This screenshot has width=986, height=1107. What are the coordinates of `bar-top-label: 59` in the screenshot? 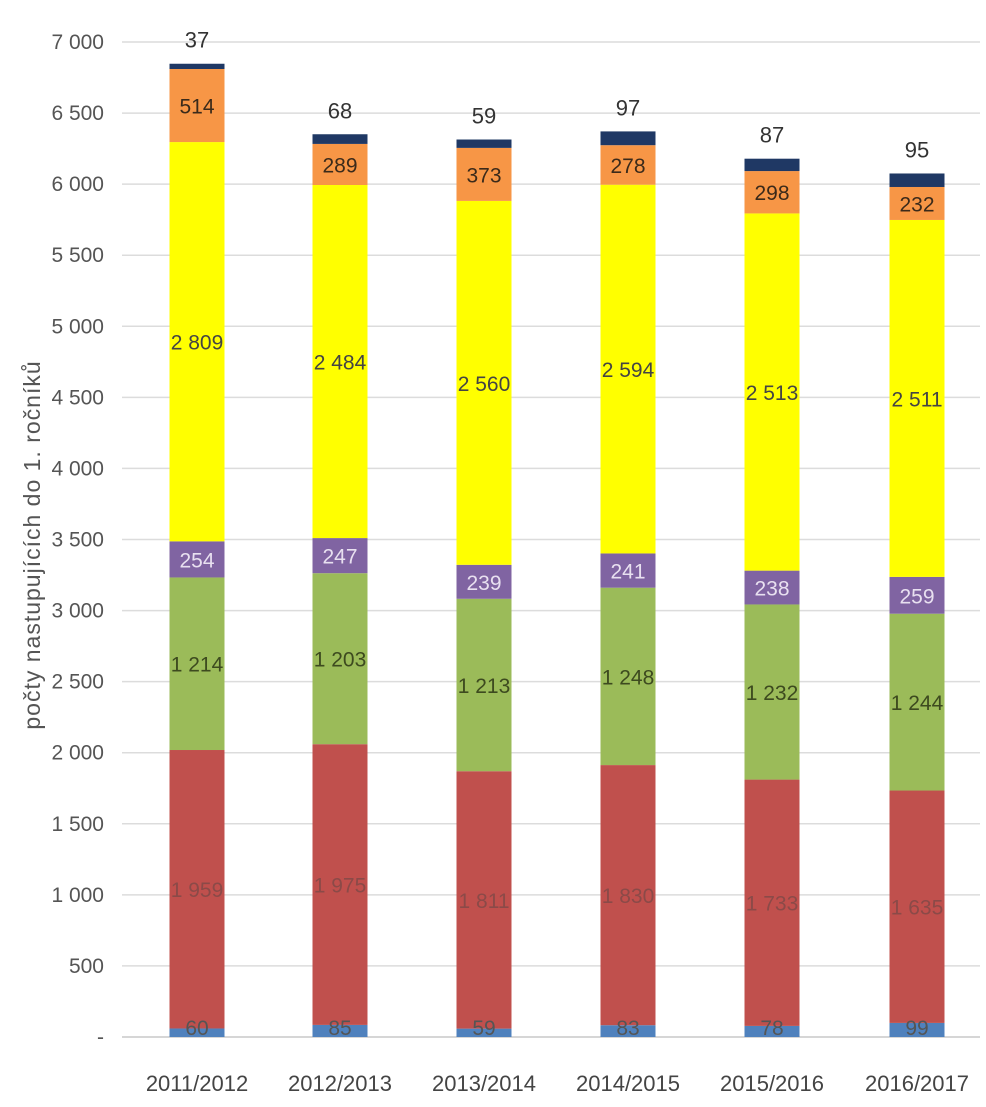 It's located at (484, 116).